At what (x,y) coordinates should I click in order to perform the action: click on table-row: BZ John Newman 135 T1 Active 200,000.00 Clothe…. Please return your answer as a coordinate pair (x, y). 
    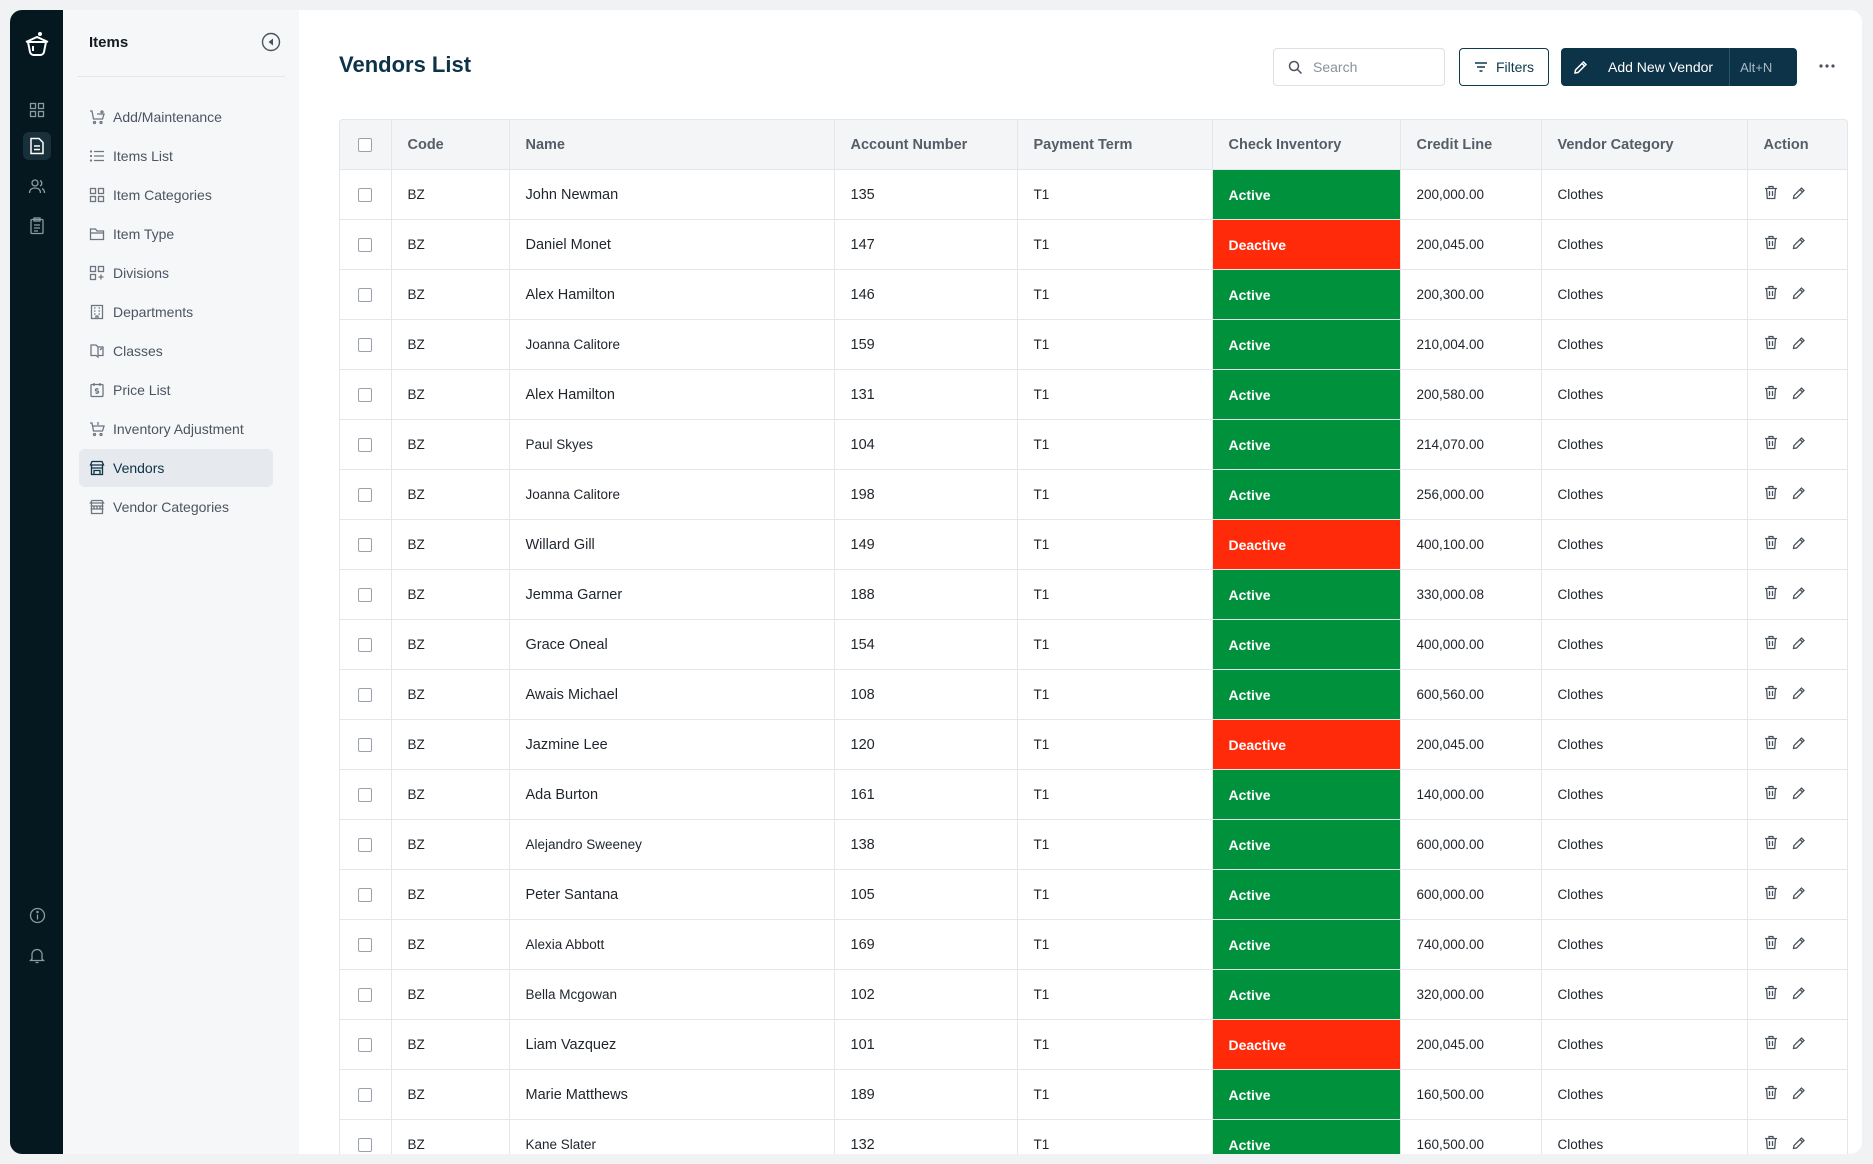
    Looking at the image, I should click on (1093, 194).